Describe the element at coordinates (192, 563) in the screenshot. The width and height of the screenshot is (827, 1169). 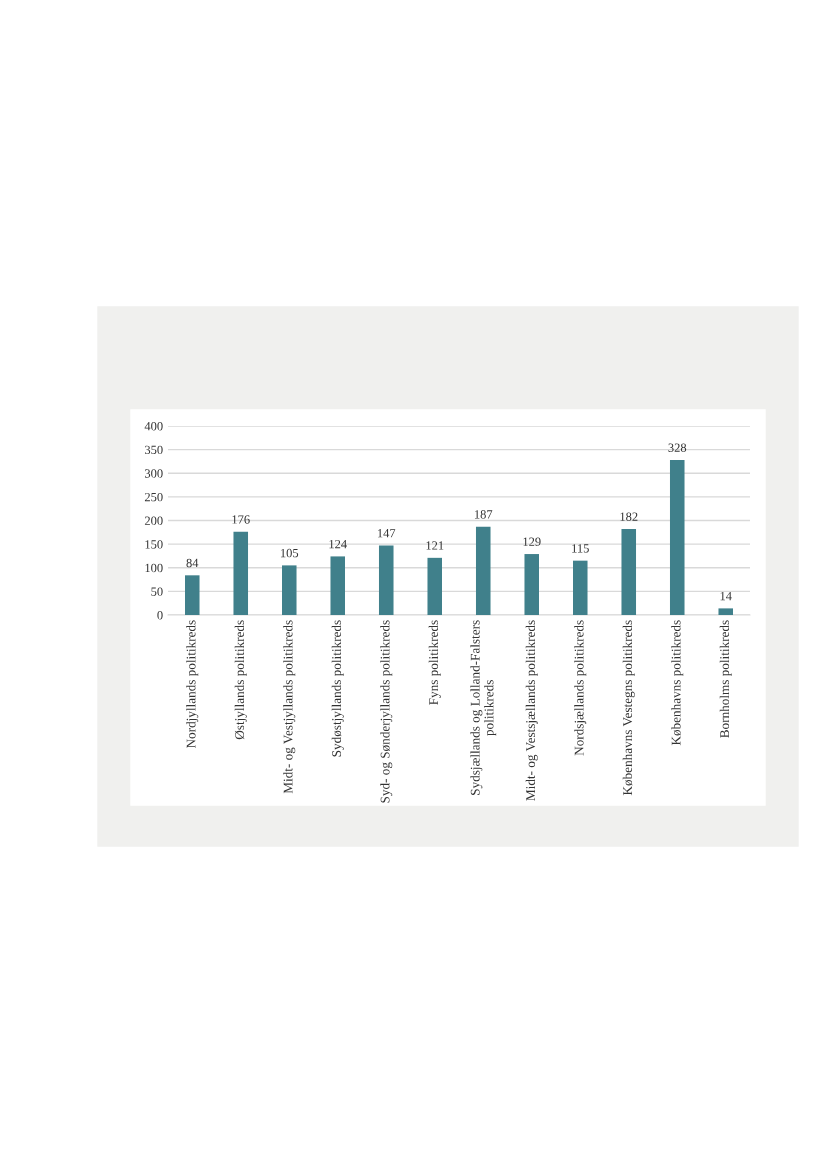
I see `data-label: 84` at that location.